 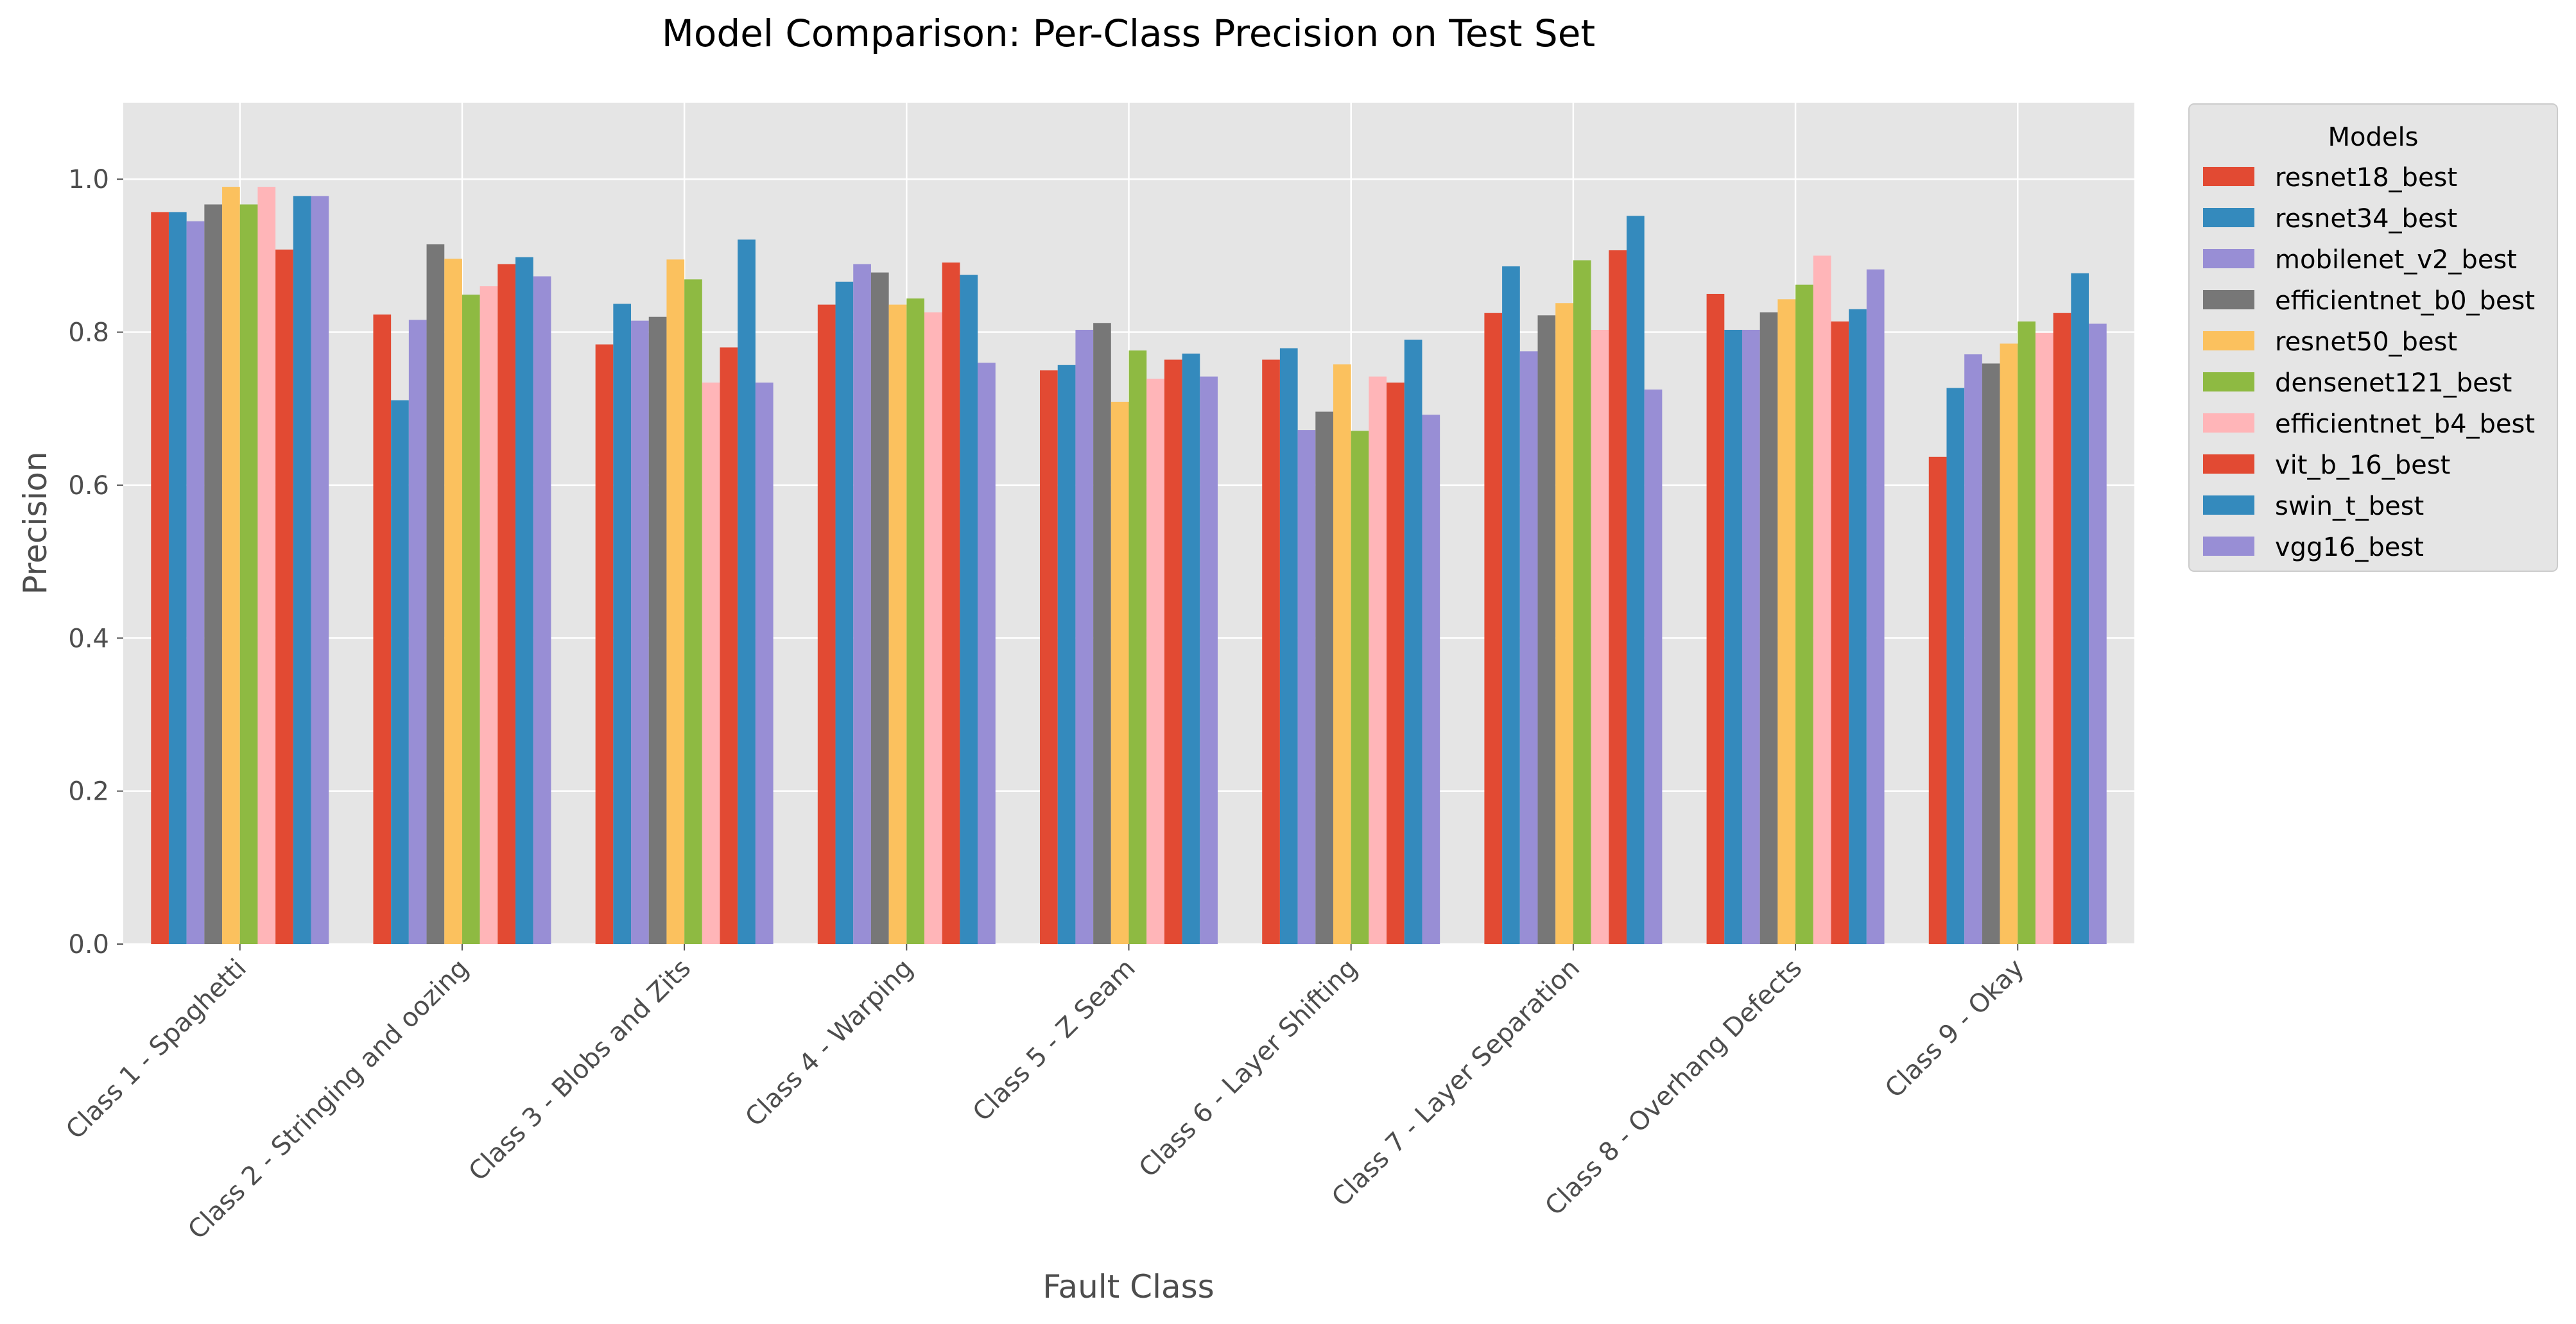 I want to click on x-tick-label: Class 3 - Blobs and Zits, so click(x=580, y=1070).